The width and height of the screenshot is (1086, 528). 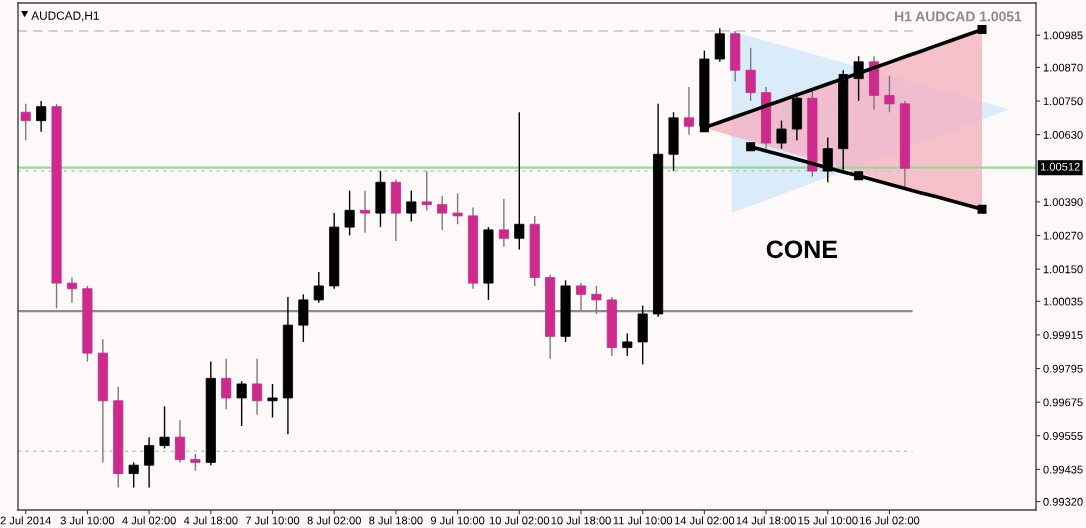 I want to click on x-tick-label: 16 Jul 02:00, so click(x=890, y=520).